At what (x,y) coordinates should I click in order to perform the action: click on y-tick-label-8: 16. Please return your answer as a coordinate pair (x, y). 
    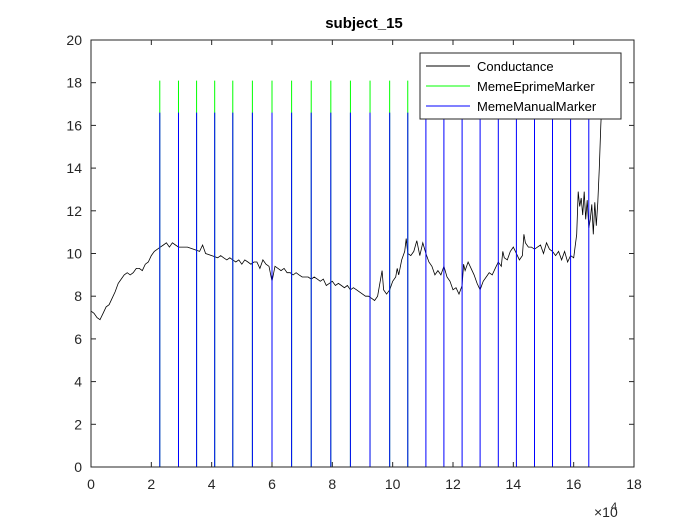
    Looking at the image, I should click on (74, 125).